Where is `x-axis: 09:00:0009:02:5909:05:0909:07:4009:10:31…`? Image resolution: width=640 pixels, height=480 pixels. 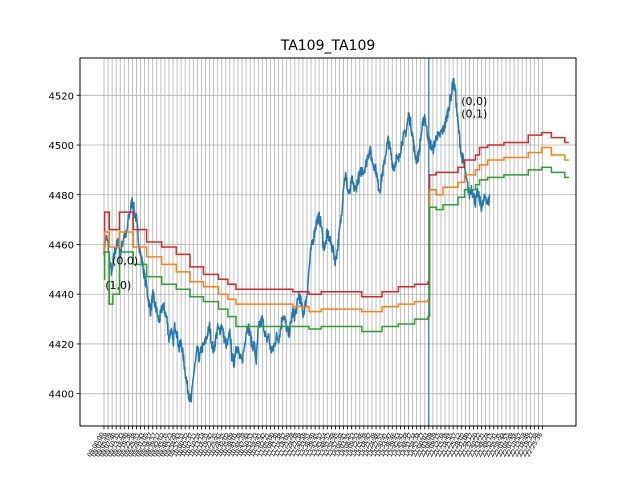 x-axis: 09:00:0009:02:5909:05:0909:07:4009:10:31… is located at coordinates (315, 442).